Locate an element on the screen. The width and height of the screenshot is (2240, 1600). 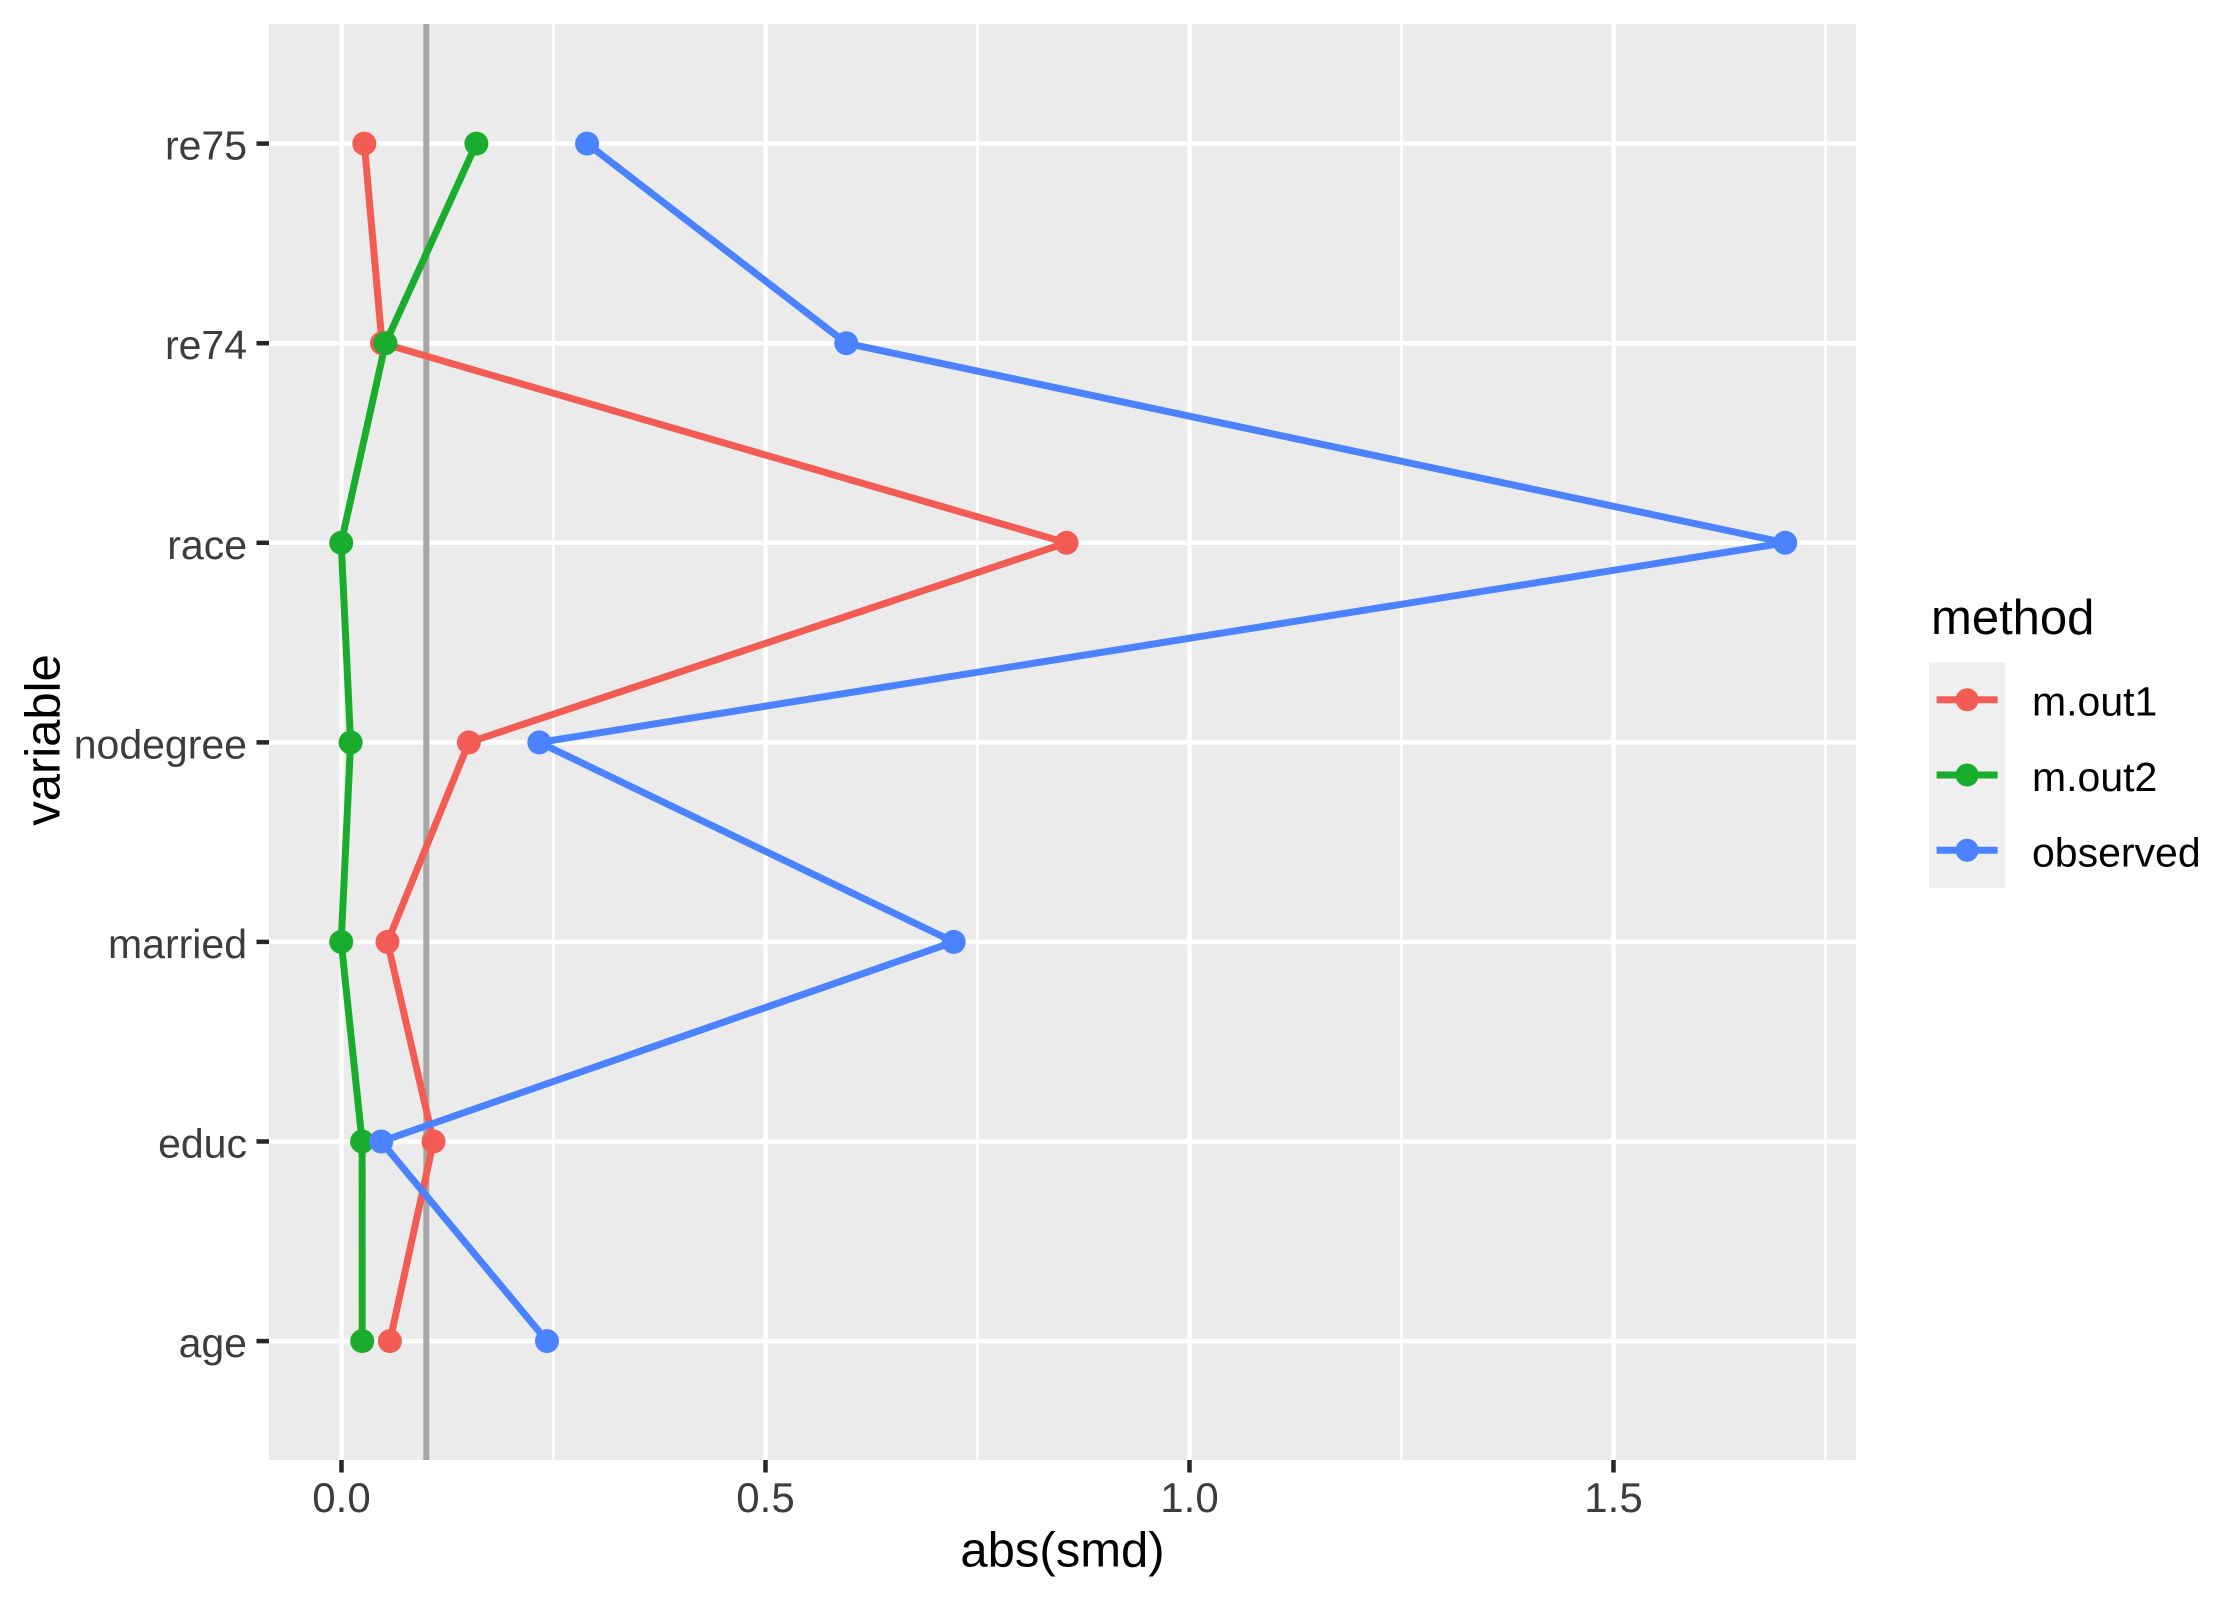
svg-text: educ is located at coordinates (202, 1144).